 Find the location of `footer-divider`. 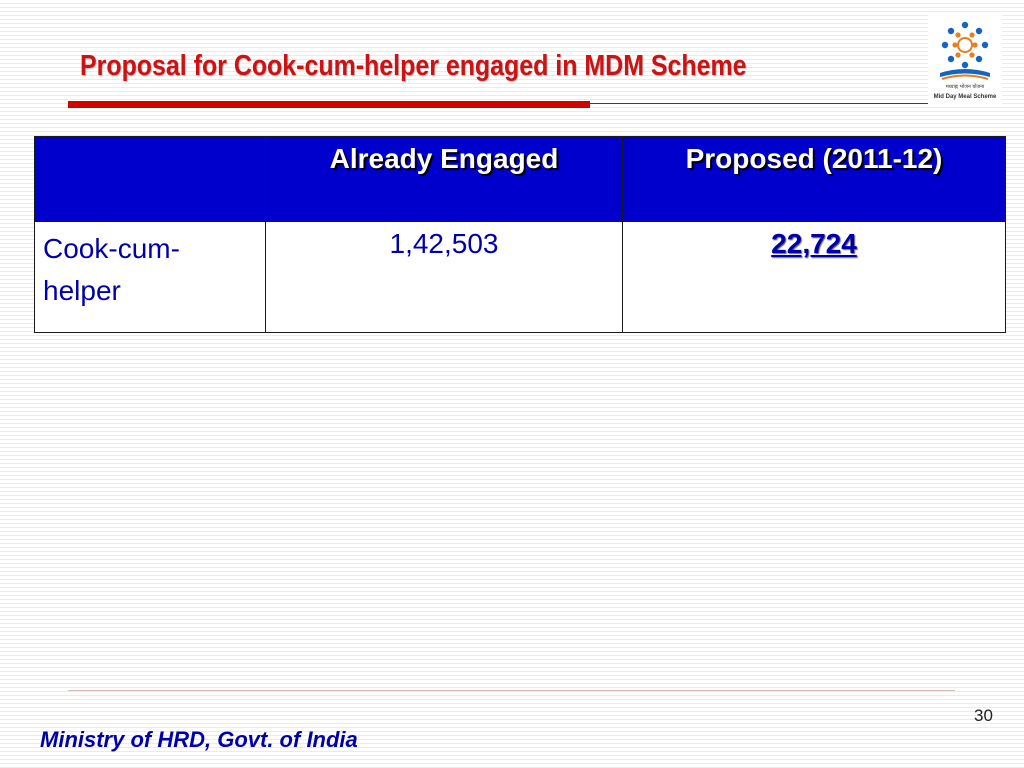

footer-divider is located at coordinates (511, 690).